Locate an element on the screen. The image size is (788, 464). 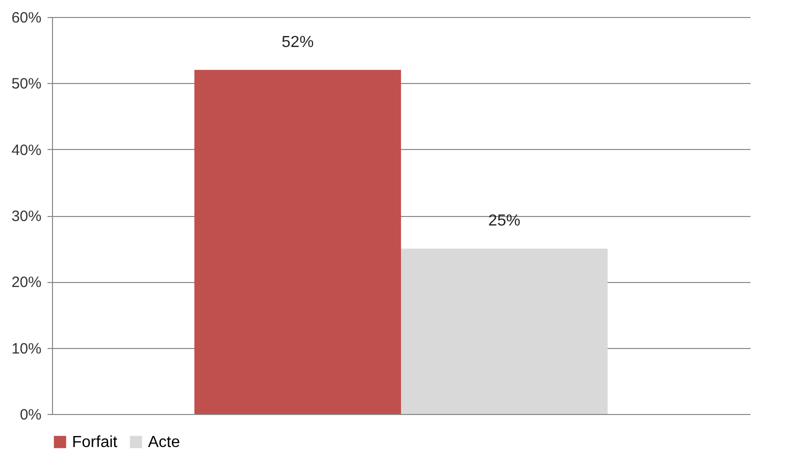
y-tick-label: 50% is located at coordinates (26, 84).